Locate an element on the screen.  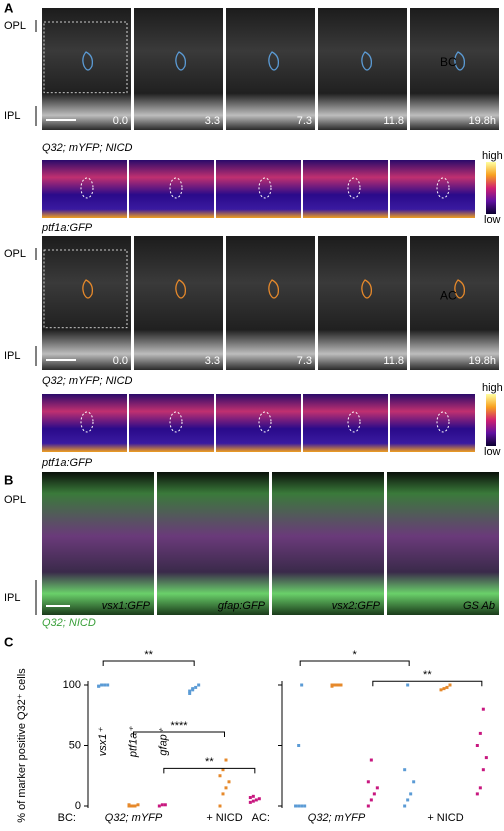
stain-label: vsx1:GFP is located at coordinates (126, 606).